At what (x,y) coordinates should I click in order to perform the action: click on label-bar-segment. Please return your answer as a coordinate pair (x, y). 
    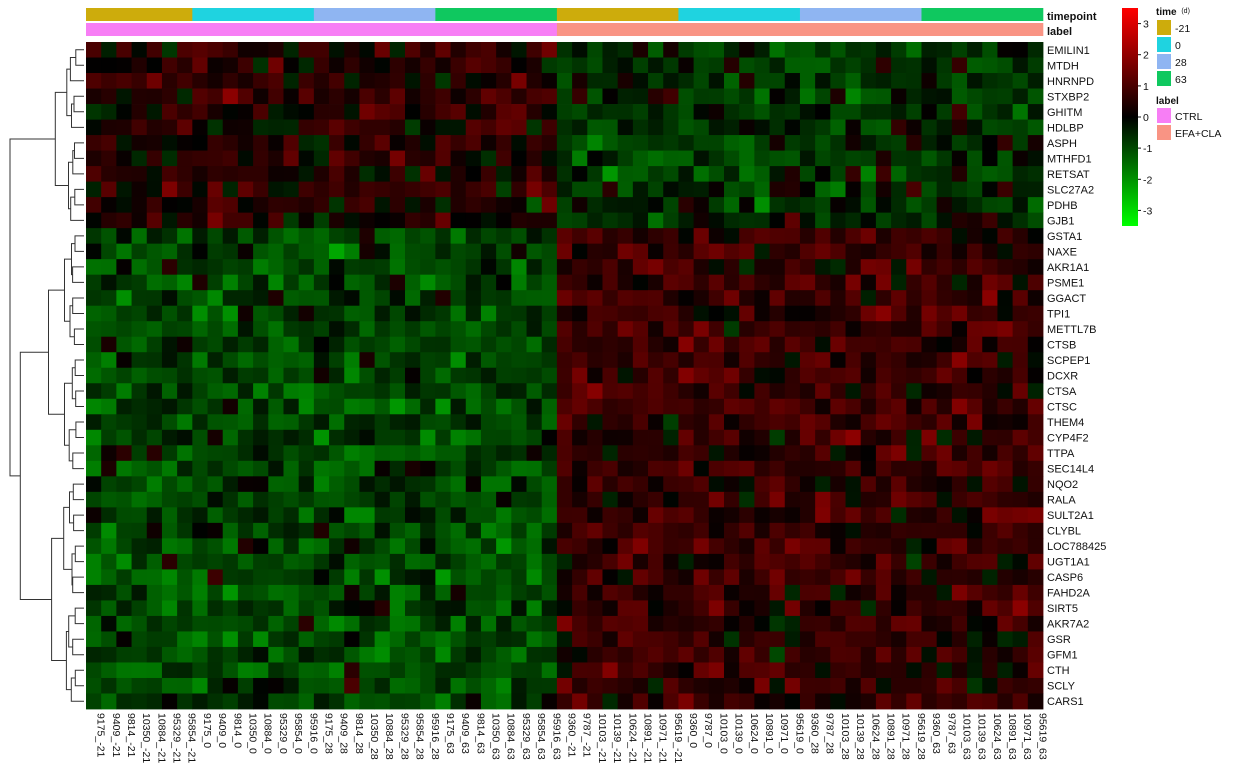
    Looking at the image, I should click on (322, 29).